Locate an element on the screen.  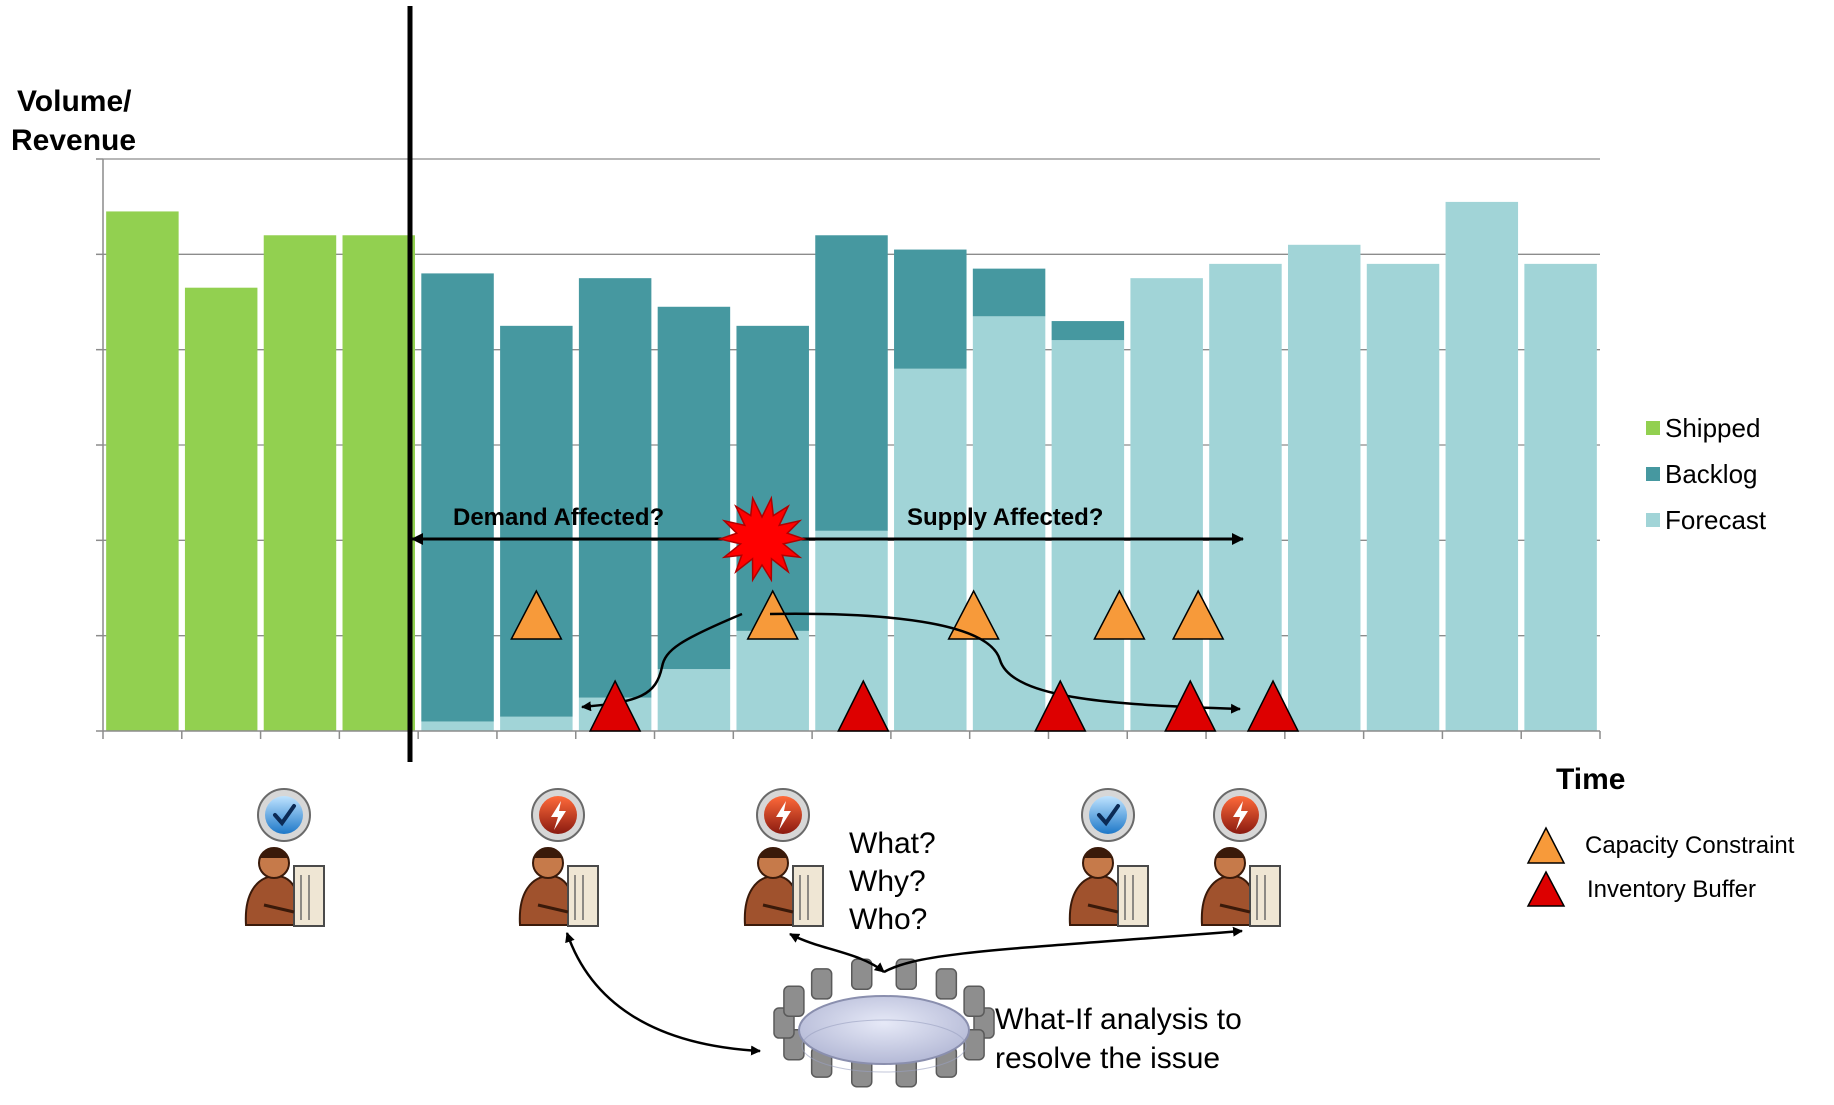
legend-swatch-backlog is located at coordinates (1653, 474).